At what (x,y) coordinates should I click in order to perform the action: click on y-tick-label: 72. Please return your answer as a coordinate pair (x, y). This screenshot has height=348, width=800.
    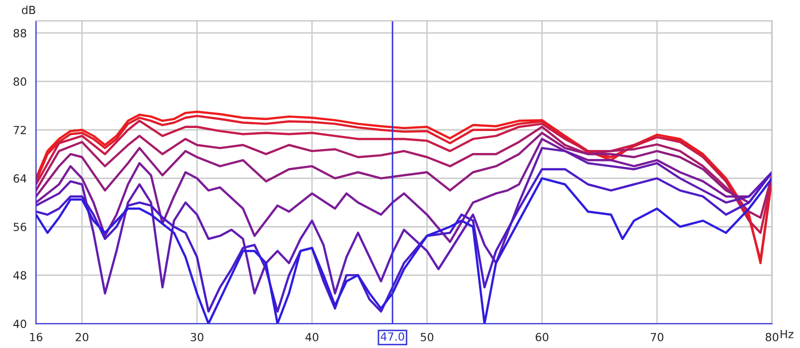
    Looking at the image, I should click on (20, 130).